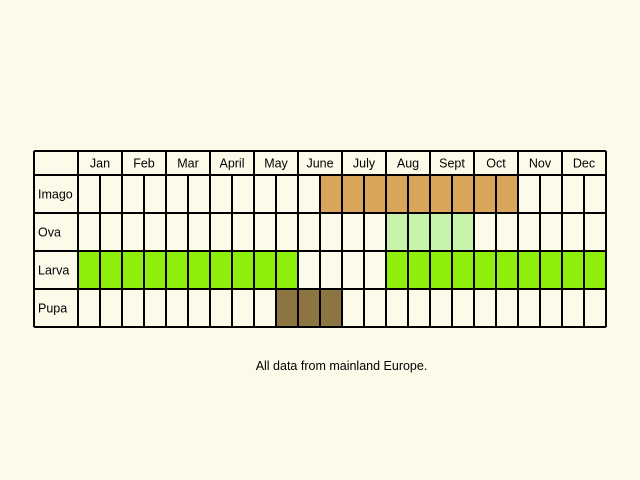 The width and height of the screenshot is (640, 480). I want to click on row-label-pupa: Pupa, so click(52, 309).